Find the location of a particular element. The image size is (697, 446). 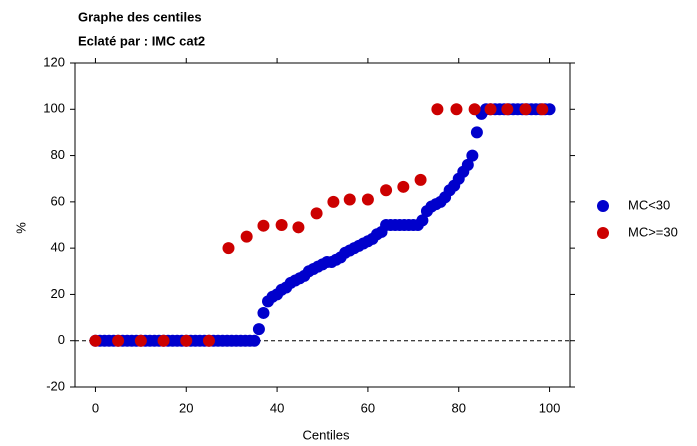

y-tick-label: 100 is located at coordinates (54, 108).